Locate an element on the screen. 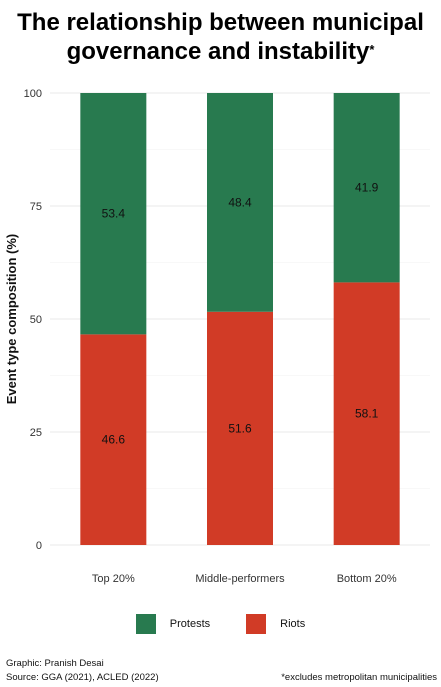 This screenshot has width=441, height=687. data-label-protests: 53.4 is located at coordinates (114, 214).